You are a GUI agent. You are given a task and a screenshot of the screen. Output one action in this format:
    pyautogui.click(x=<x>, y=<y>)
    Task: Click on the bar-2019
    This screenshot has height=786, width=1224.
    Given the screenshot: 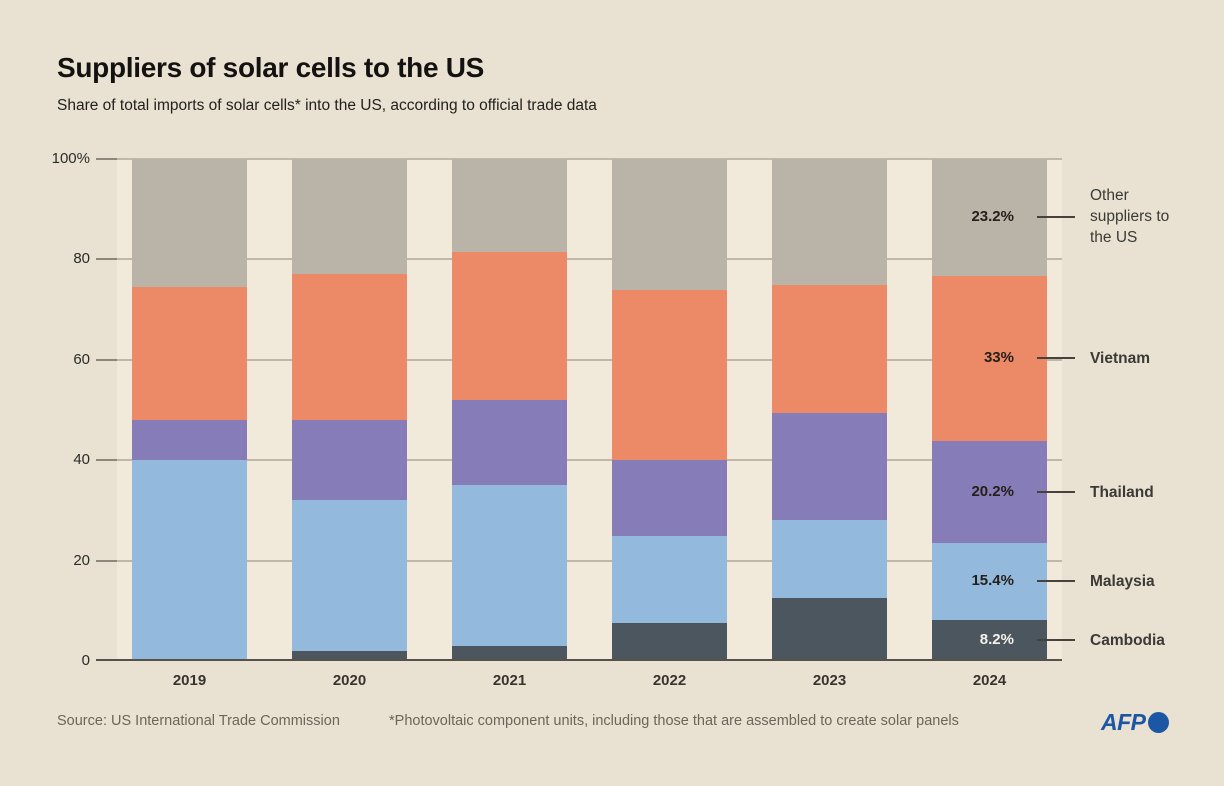 What is the action you would take?
    pyautogui.click(x=189, y=410)
    